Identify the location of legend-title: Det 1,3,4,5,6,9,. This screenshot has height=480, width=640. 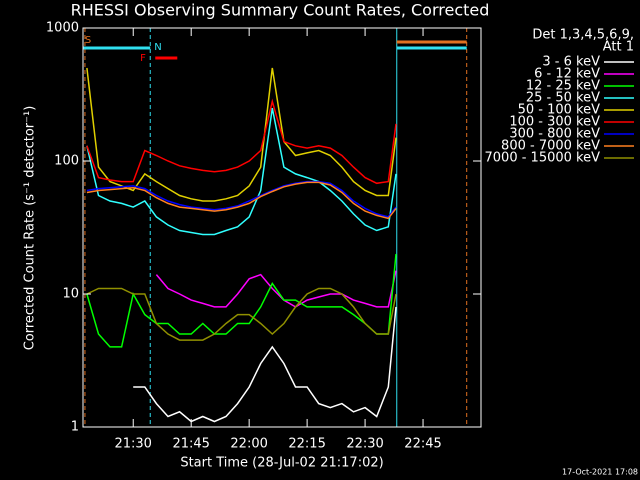
(583, 35).